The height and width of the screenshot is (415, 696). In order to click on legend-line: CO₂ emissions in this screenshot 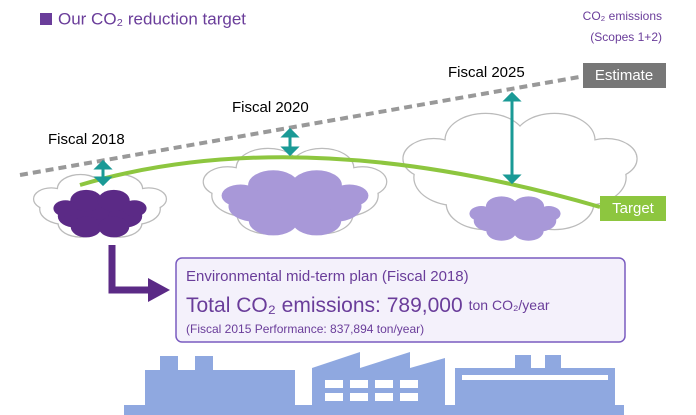, I will do `click(622, 16)`.